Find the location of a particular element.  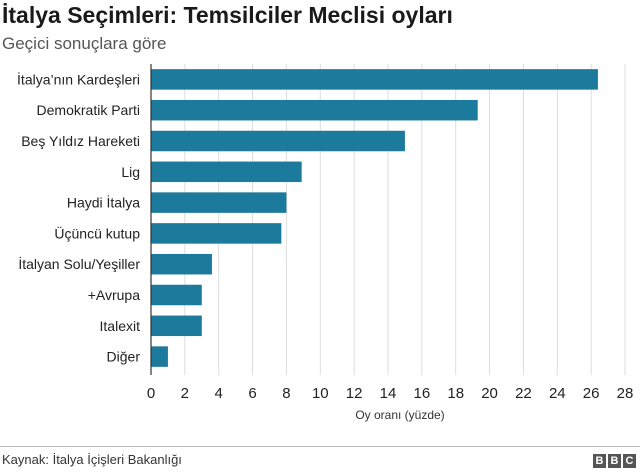

x-tick-label: 12 is located at coordinates (354, 393).